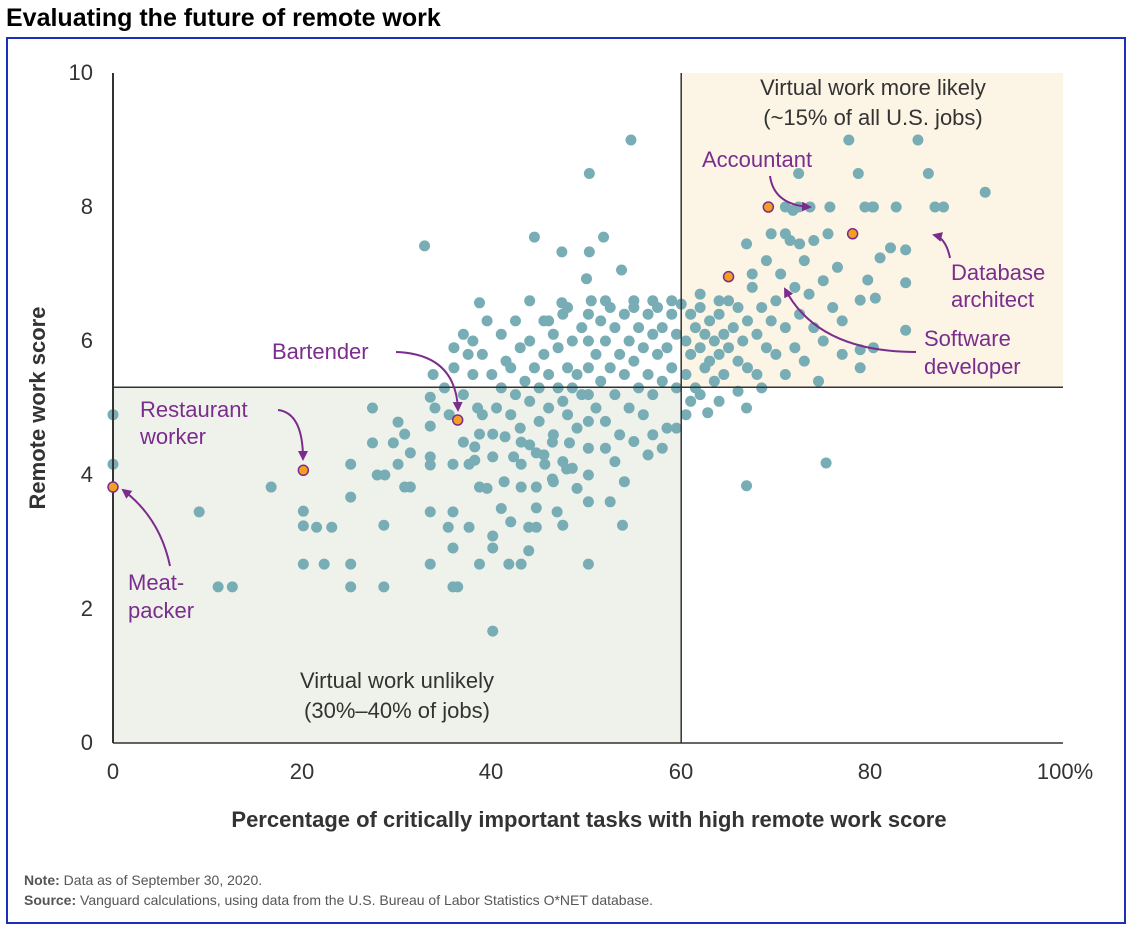 The image size is (1133, 932). Describe the element at coordinates (143, 880) in the screenshot. I see `note-line: Note: Data as of September 30, 2020.` at that location.